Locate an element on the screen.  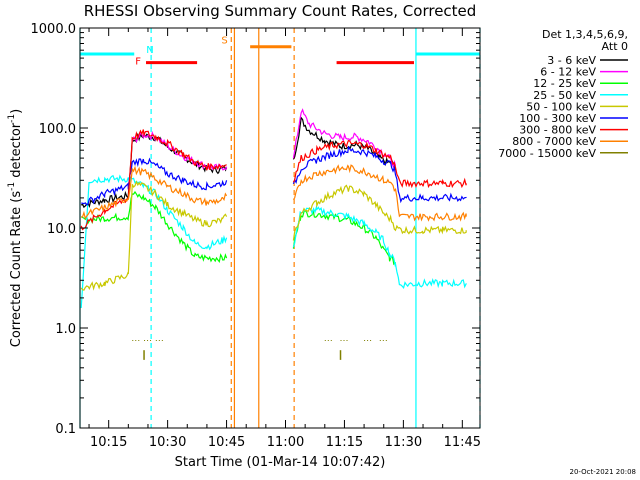
y-tick-label-1: 100.0 is located at coordinates (57, 129).